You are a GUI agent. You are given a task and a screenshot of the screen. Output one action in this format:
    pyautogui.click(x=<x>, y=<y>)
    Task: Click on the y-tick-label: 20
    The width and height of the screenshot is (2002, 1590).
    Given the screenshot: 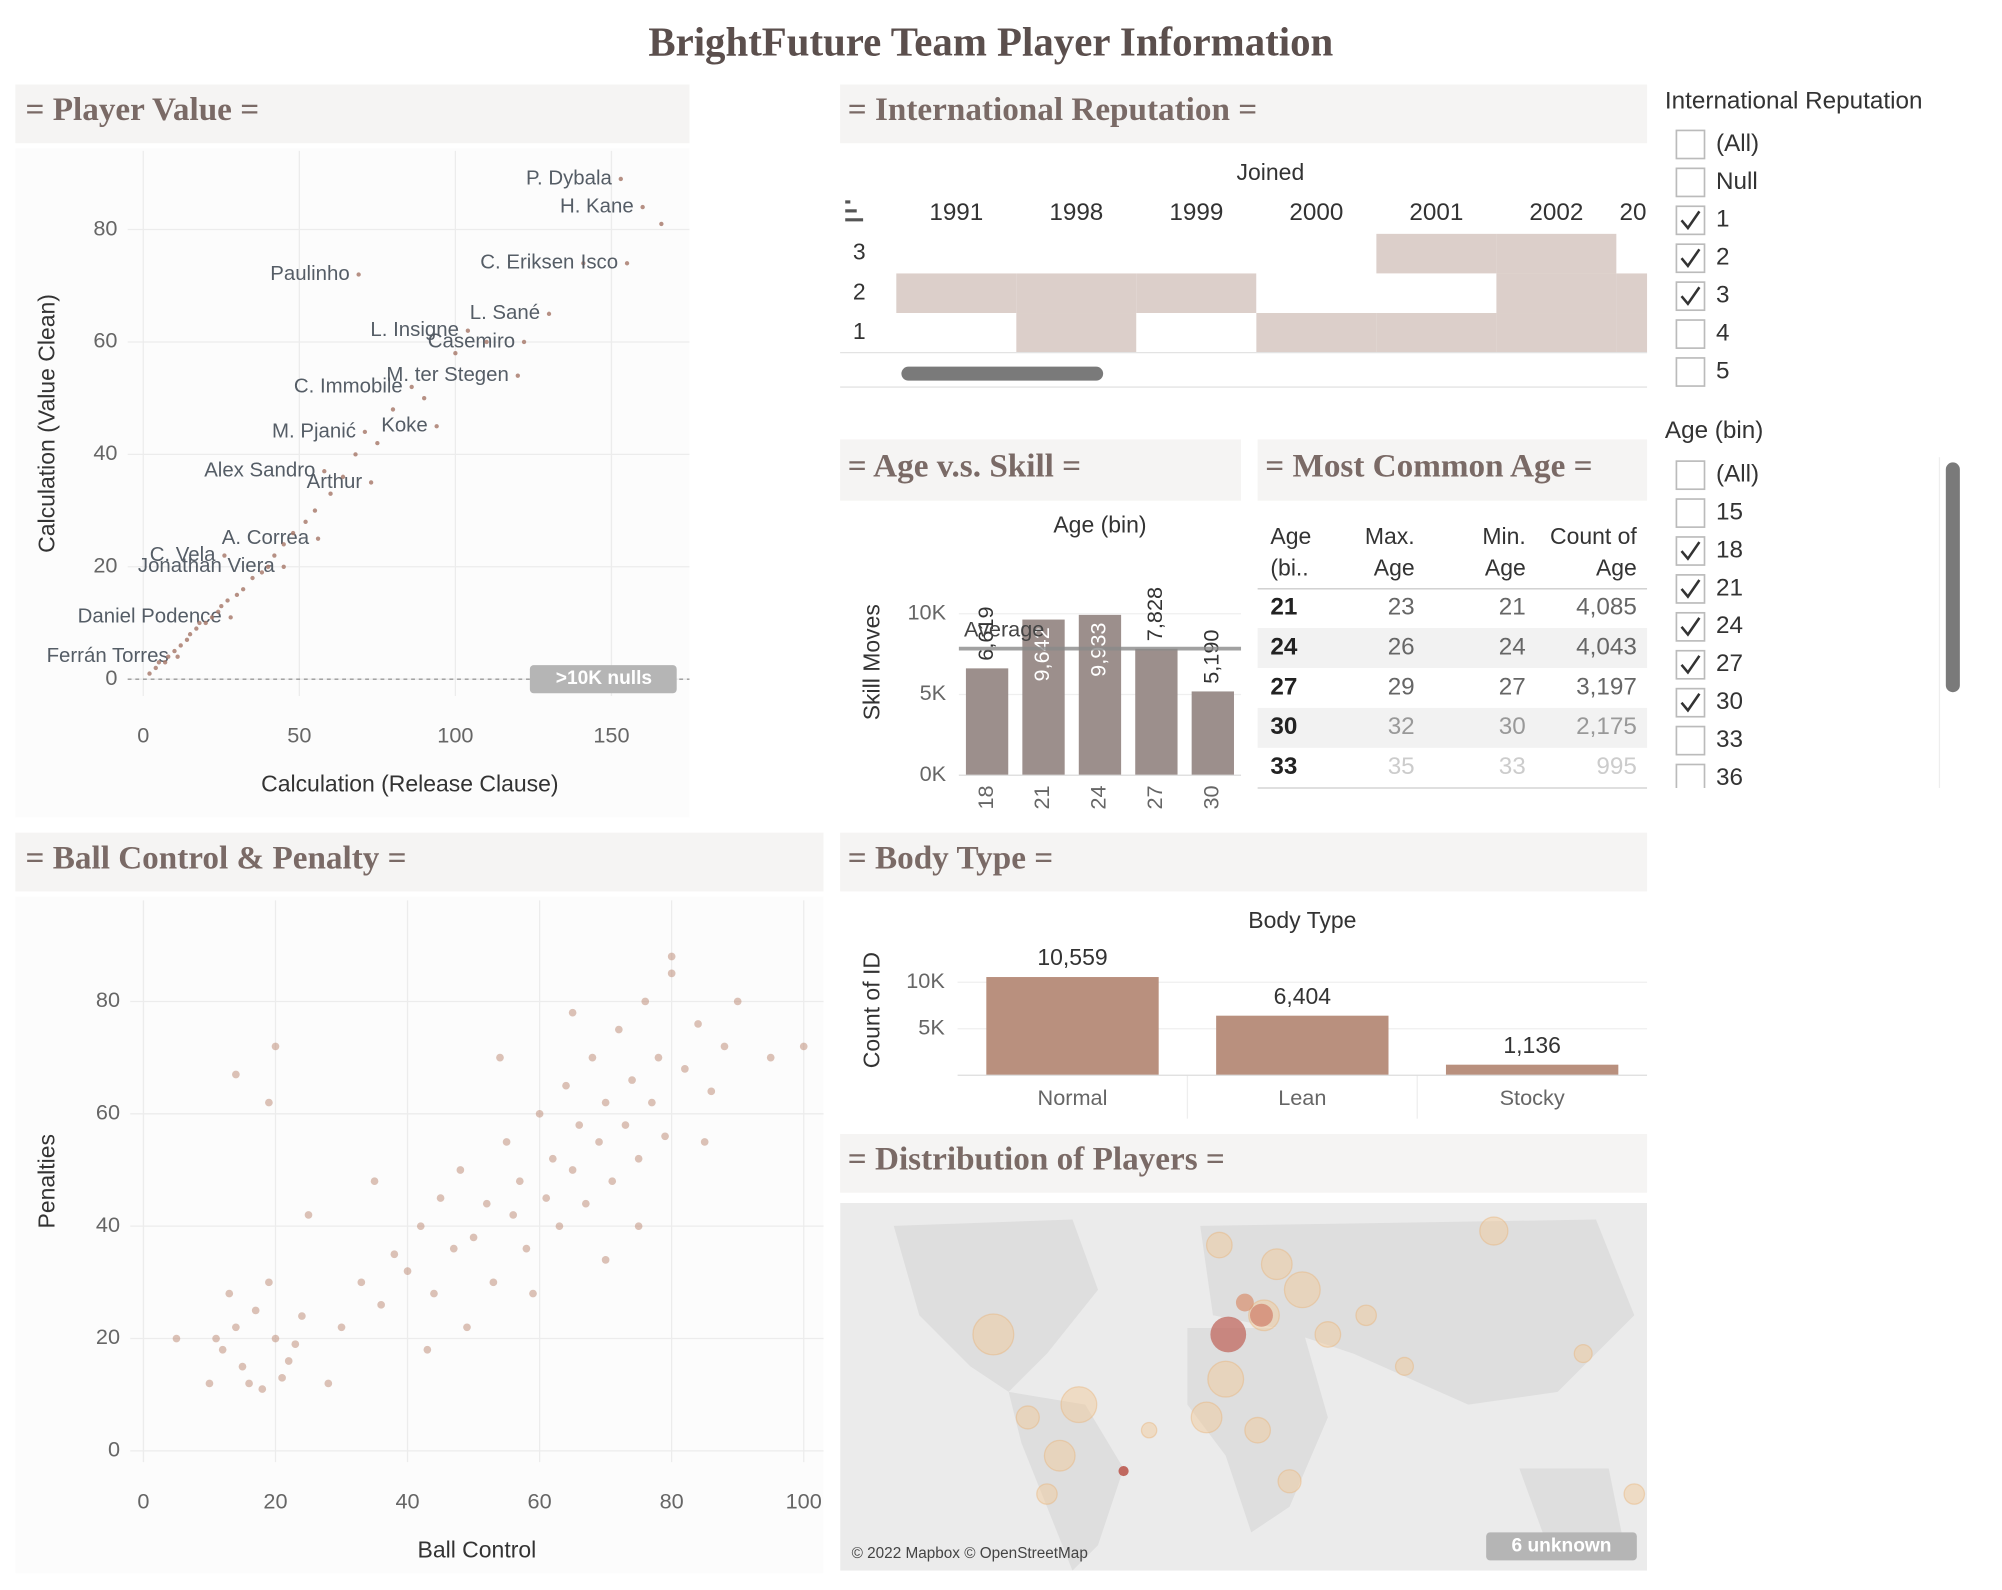 What is the action you would take?
    pyautogui.click(x=105, y=565)
    